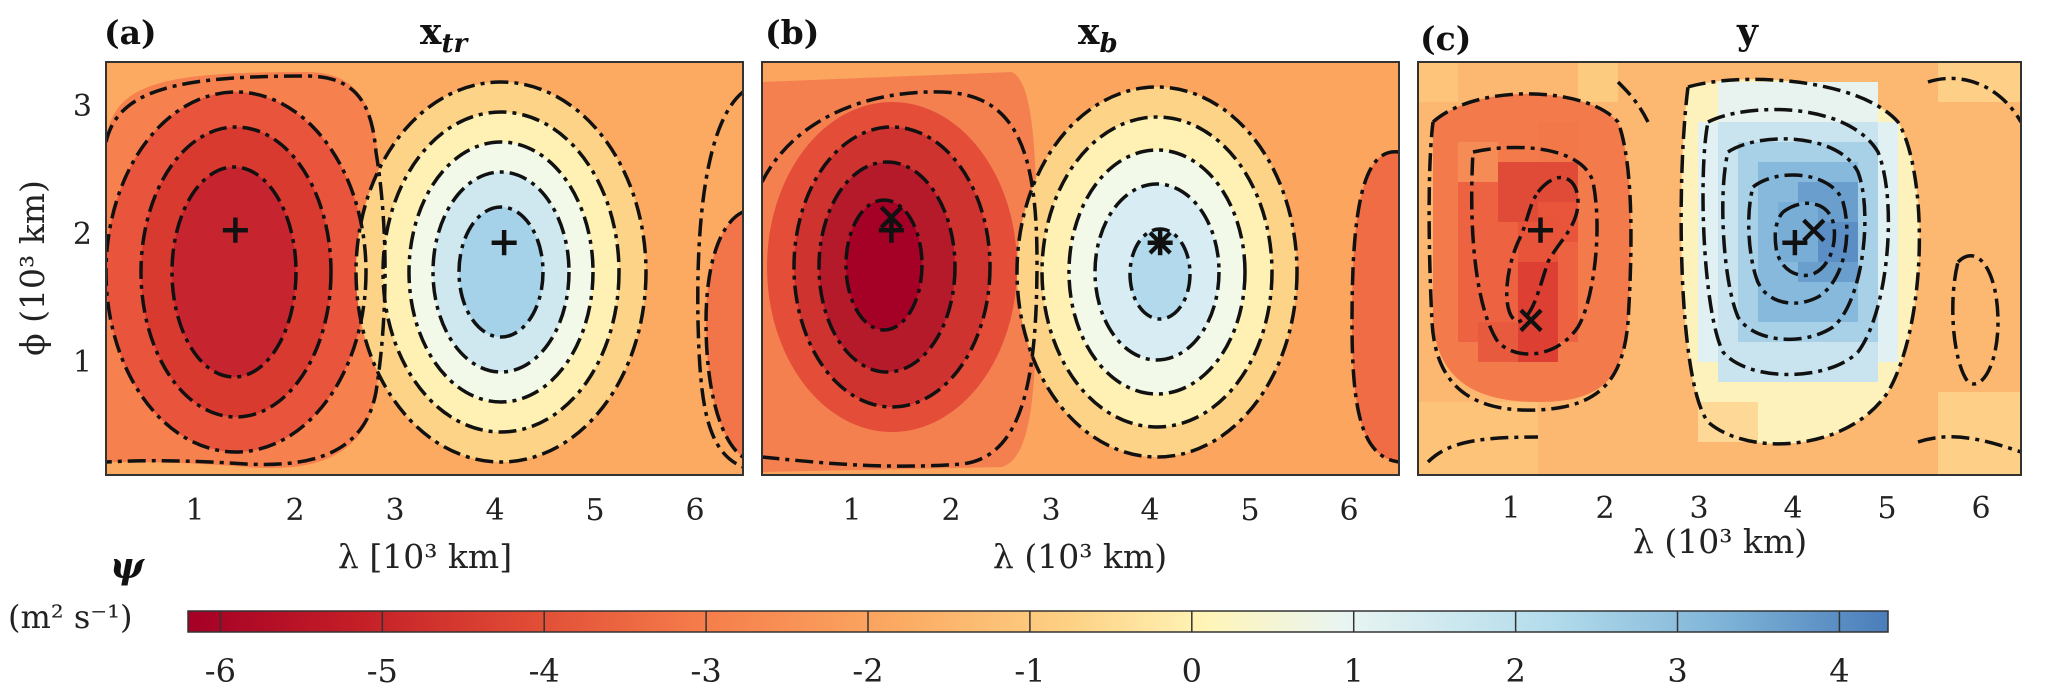 The width and height of the screenshot is (2067, 699). What do you see at coordinates (394, 510) in the screenshot?
I see `panel-a-xtick-3: 3` at bounding box center [394, 510].